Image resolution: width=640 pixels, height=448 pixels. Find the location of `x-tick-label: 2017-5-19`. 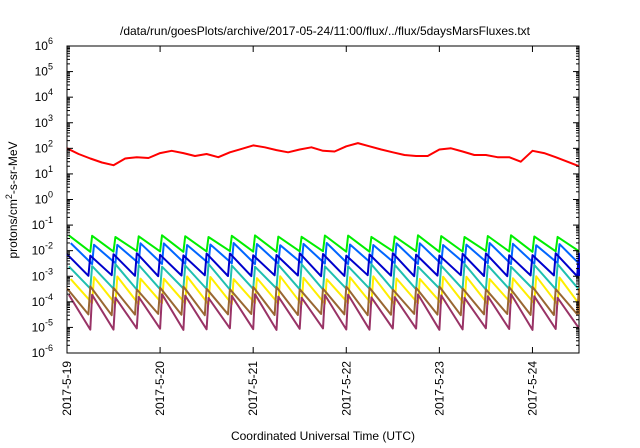

x-tick-label: 2017-5-19 is located at coordinates (67, 388).